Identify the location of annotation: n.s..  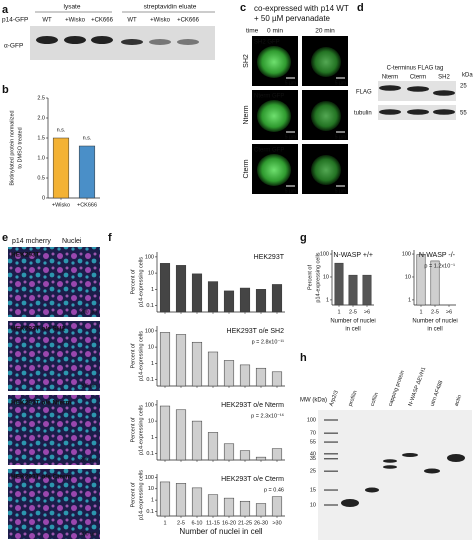
(87, 138).